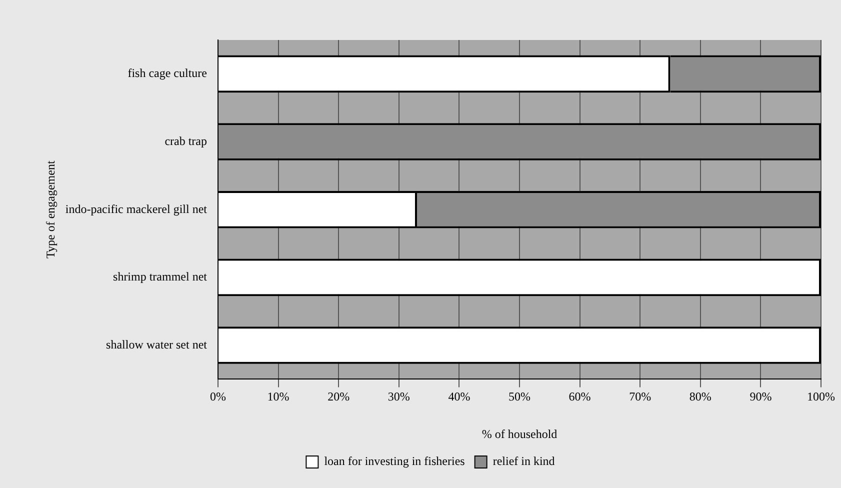 The image size is (841, 488). Describe the element at coordinates (579, 397) in the screenshot. I see `x-tick-label: 60%` at that location.